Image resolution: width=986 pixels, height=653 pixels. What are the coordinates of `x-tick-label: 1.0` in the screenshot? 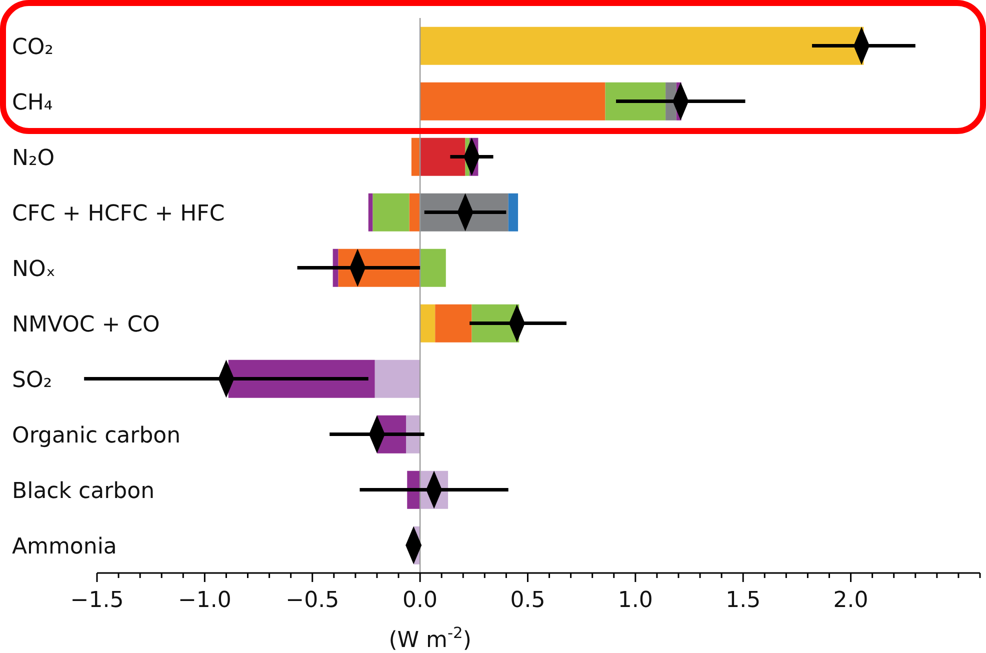 It's located at (635, 600).